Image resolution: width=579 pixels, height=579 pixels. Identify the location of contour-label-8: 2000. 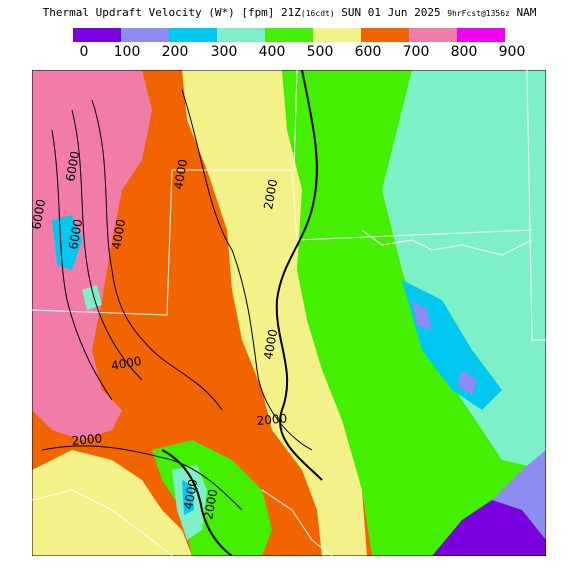
(270, 194).